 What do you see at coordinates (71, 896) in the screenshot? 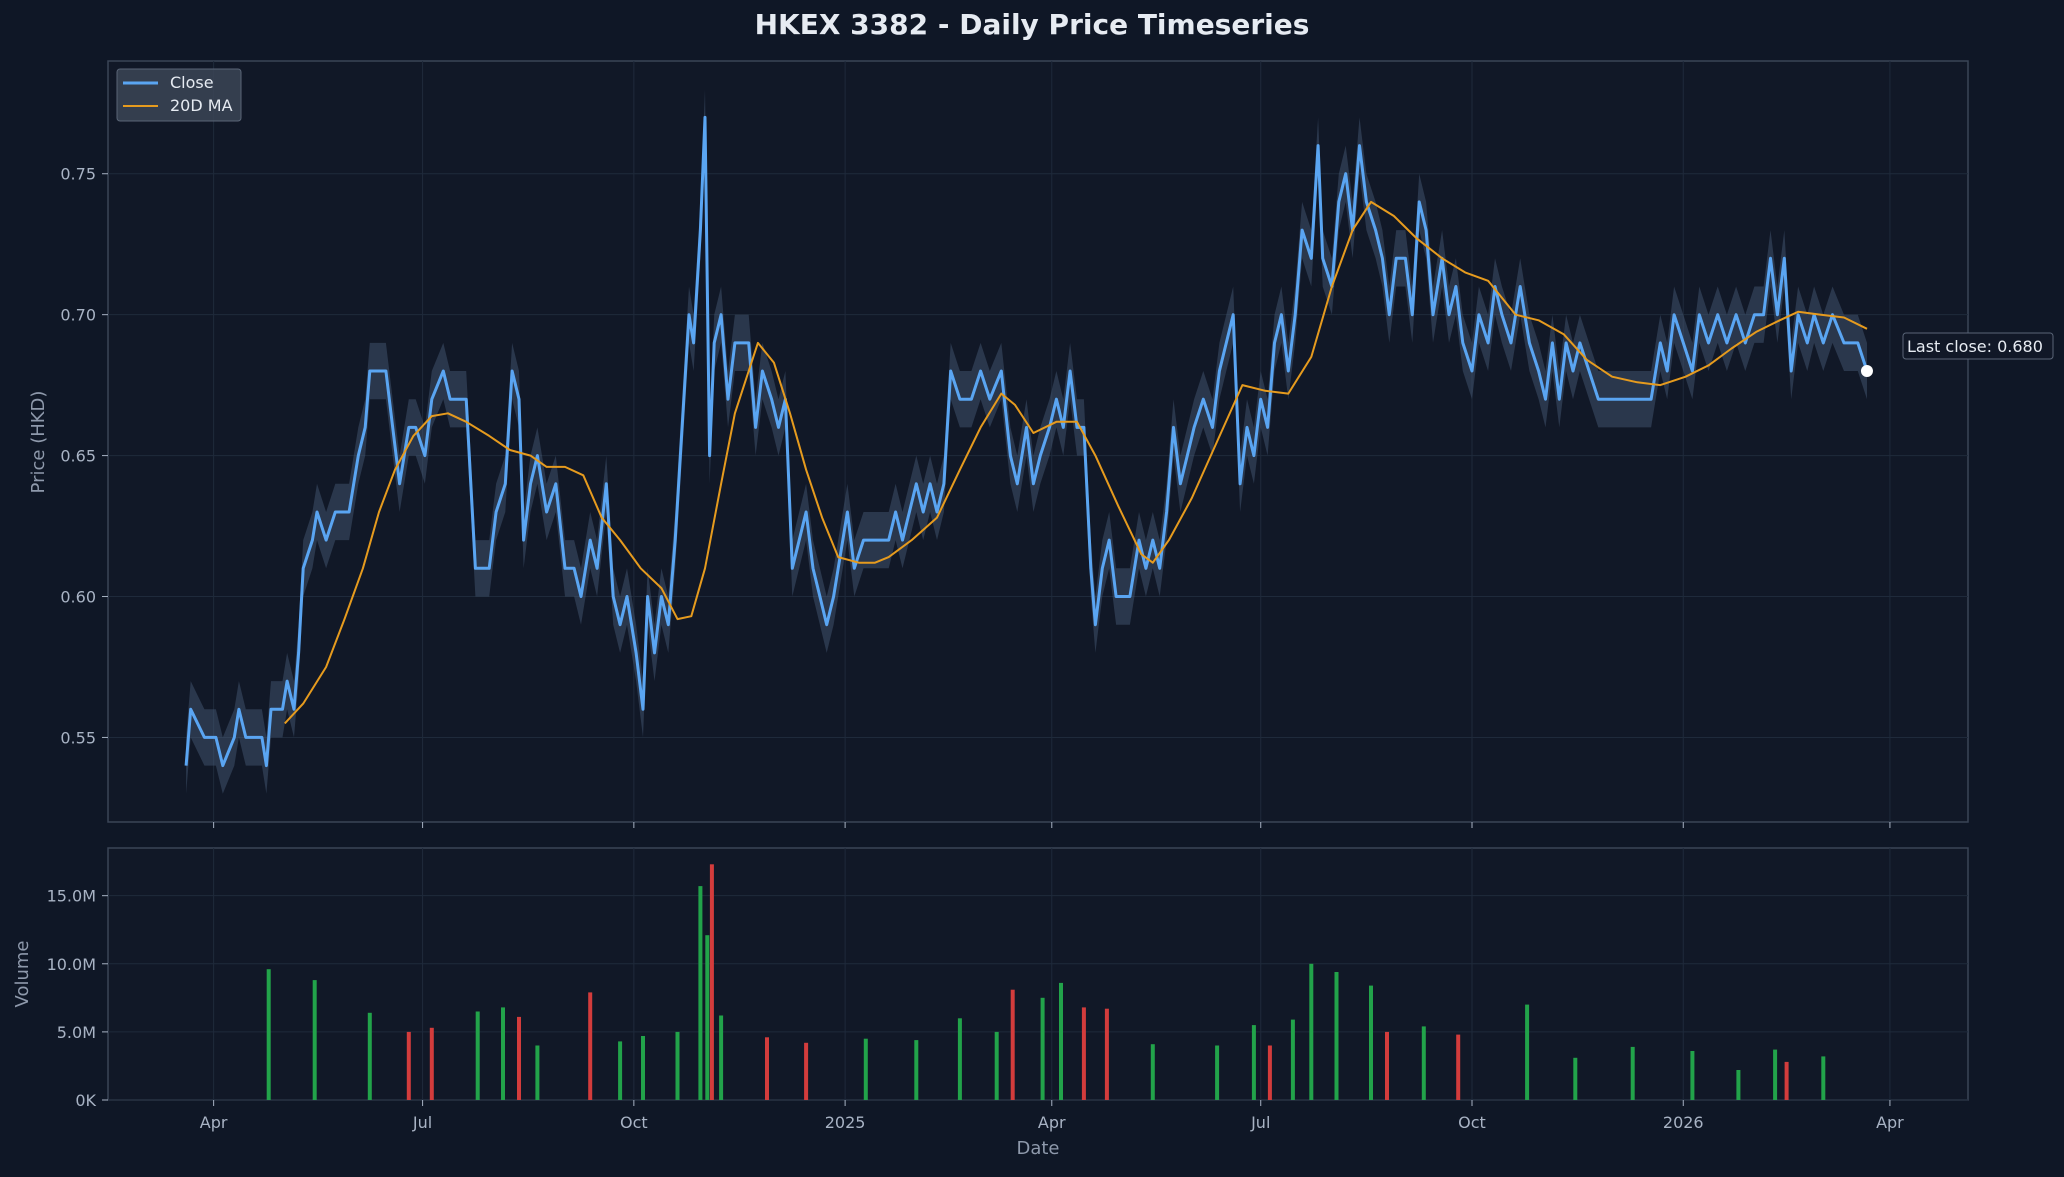
I see `volume-y-tick-label: 15.0M` at bounding box center [71, 896].